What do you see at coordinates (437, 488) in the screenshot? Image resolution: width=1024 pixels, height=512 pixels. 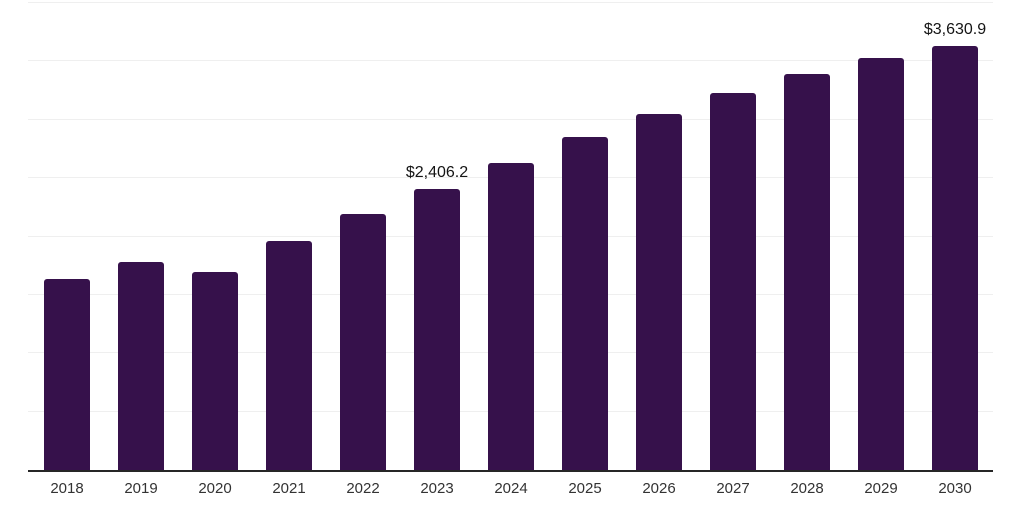 I see `x-tick-label-2023: 2023` at bounding box center [437, 488].